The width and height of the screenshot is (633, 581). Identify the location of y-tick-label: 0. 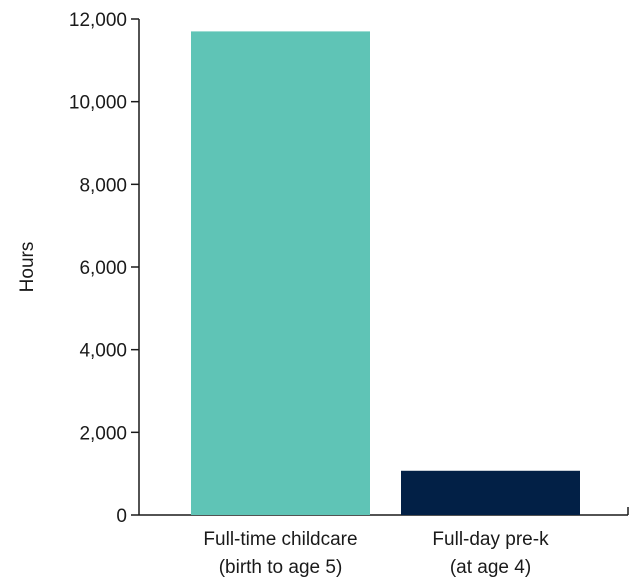
(121, 516).